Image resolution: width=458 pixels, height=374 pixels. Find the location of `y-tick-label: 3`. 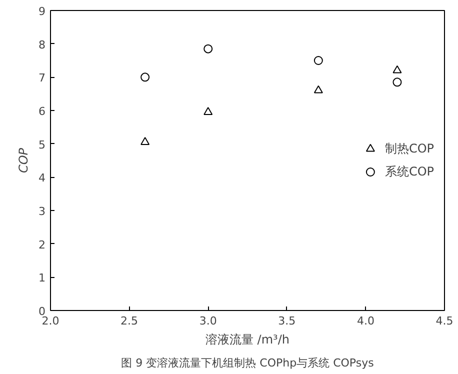

y-tick-label: 3 is located at coordinates (42, 211).